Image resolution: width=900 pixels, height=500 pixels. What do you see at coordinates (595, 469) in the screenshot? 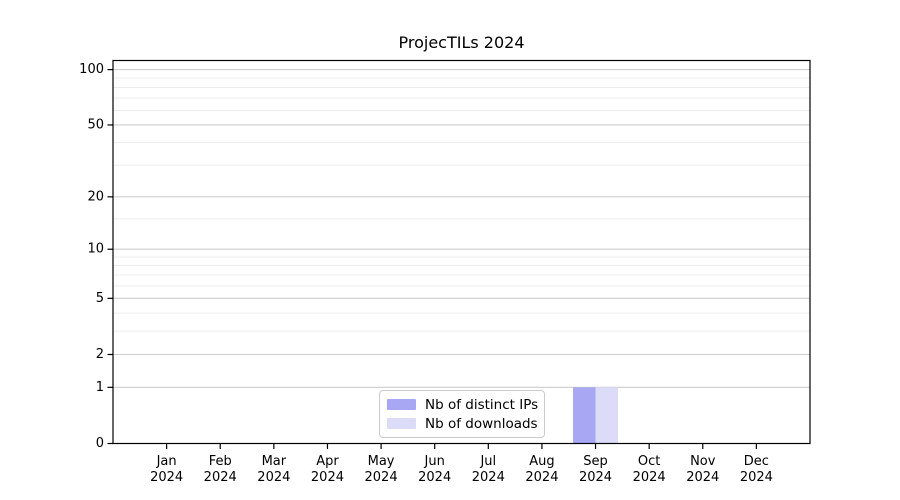
I see `x-tick-label: Sep 2024` at bounding box center [595, 469].